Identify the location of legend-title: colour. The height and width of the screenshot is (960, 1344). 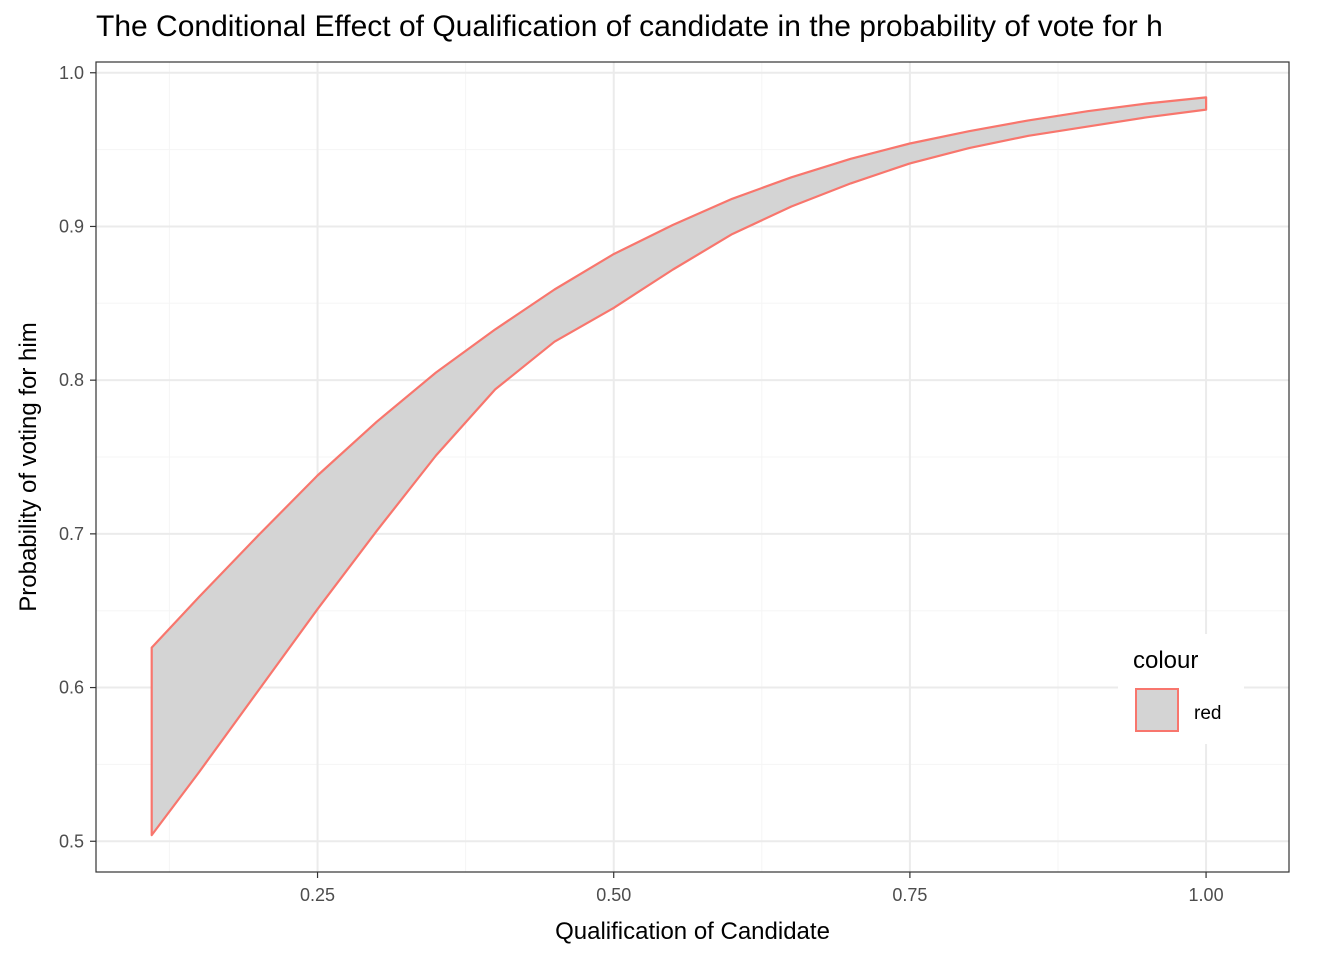
(1165, 660).